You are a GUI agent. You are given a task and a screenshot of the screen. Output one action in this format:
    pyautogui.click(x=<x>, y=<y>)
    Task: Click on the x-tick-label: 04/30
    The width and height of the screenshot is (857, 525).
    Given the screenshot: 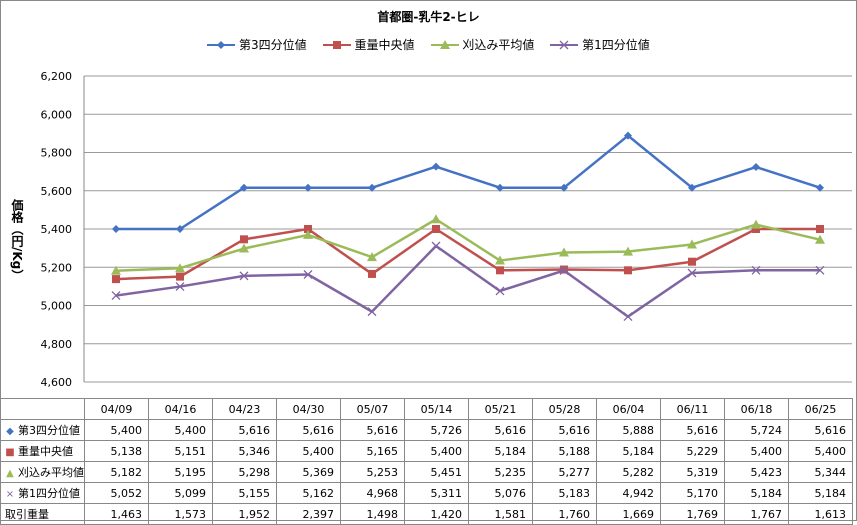 What is the action you would take?
    pyautogui.click(x=308, y=409)
    